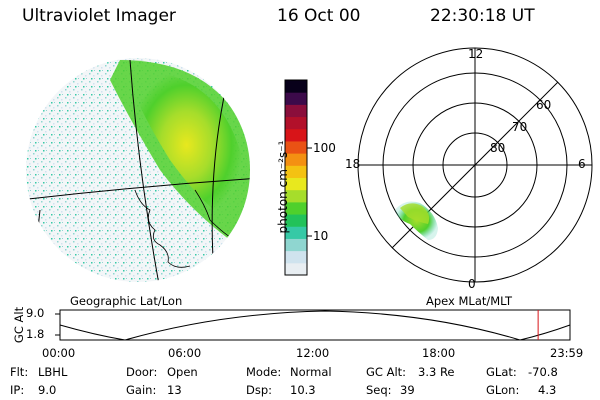 The width and height of the screenshot is (600, 400). Describe the element at coordinates (174, 390) in the screenshot. I see `gain-value: 13` at that location.